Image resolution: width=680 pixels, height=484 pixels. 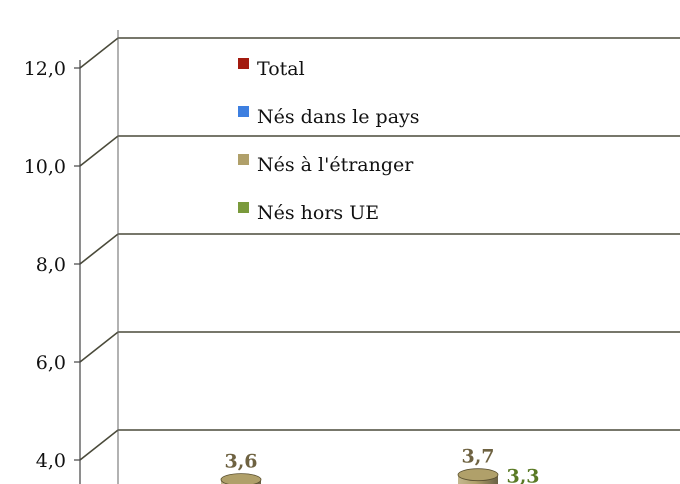 What do you see at coordinates (71, 257) in the screenshot?
I see `y-axis: 12,0 10,0 8,0 6,0 4,0` at bounding box center [71, 257].